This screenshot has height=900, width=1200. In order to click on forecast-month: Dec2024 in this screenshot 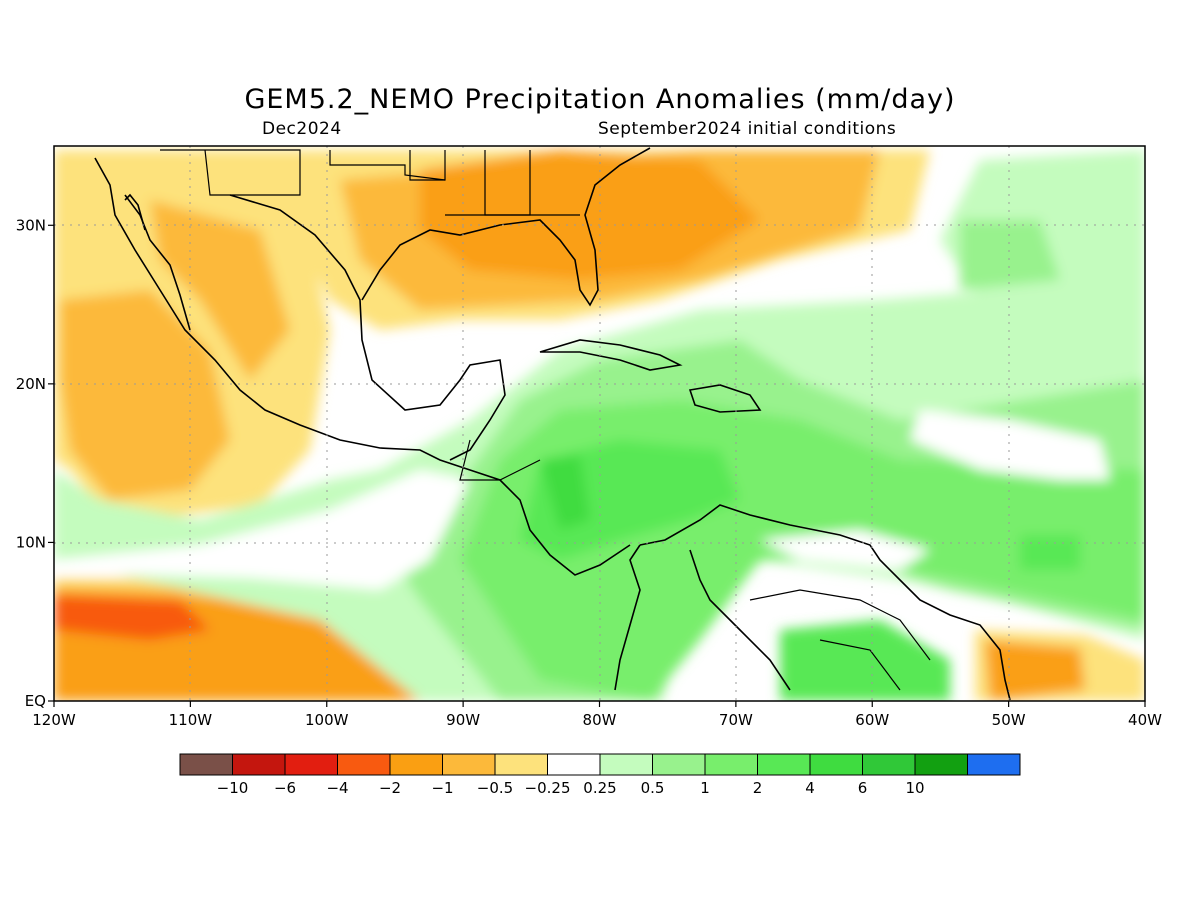, I will do `click(302, 129)`.